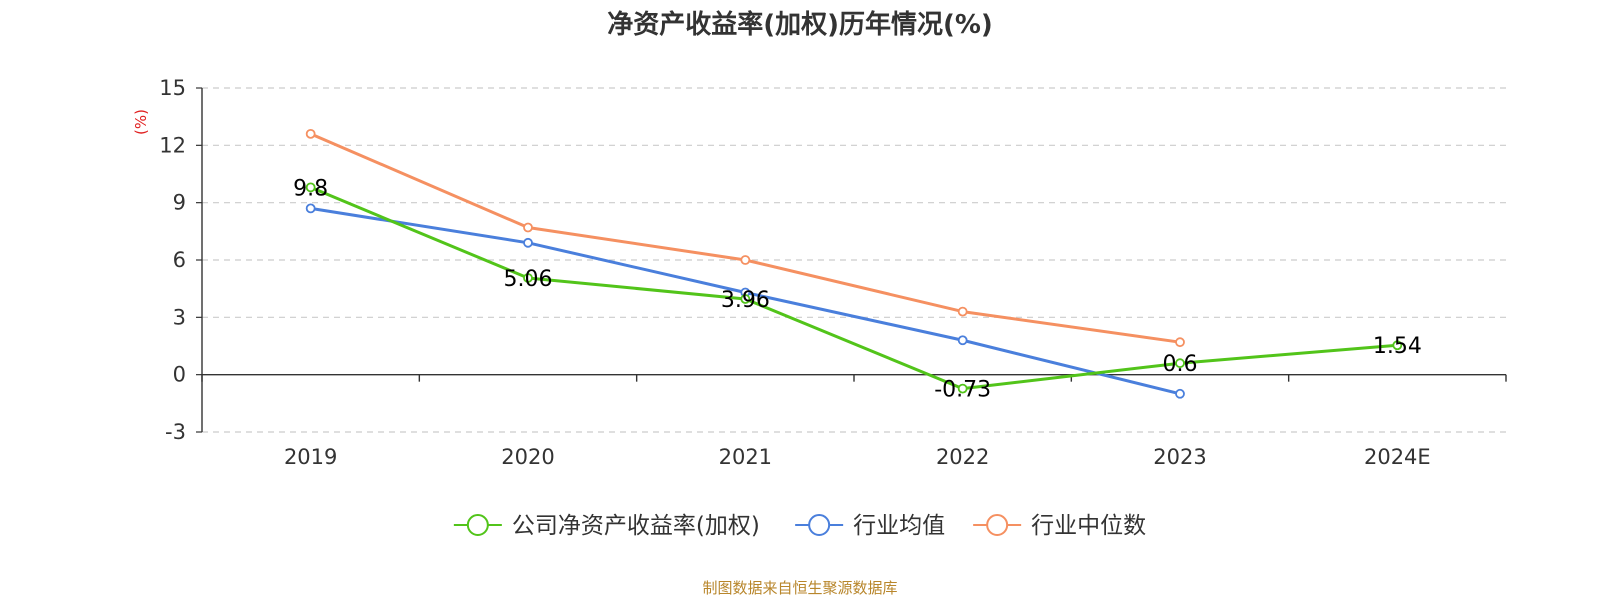 The image size is (1600, 600). What do you see at coordinates (310, 457) in the screenshot?
I see `x-tick-label: 2019` at bounding box center [310, 457].